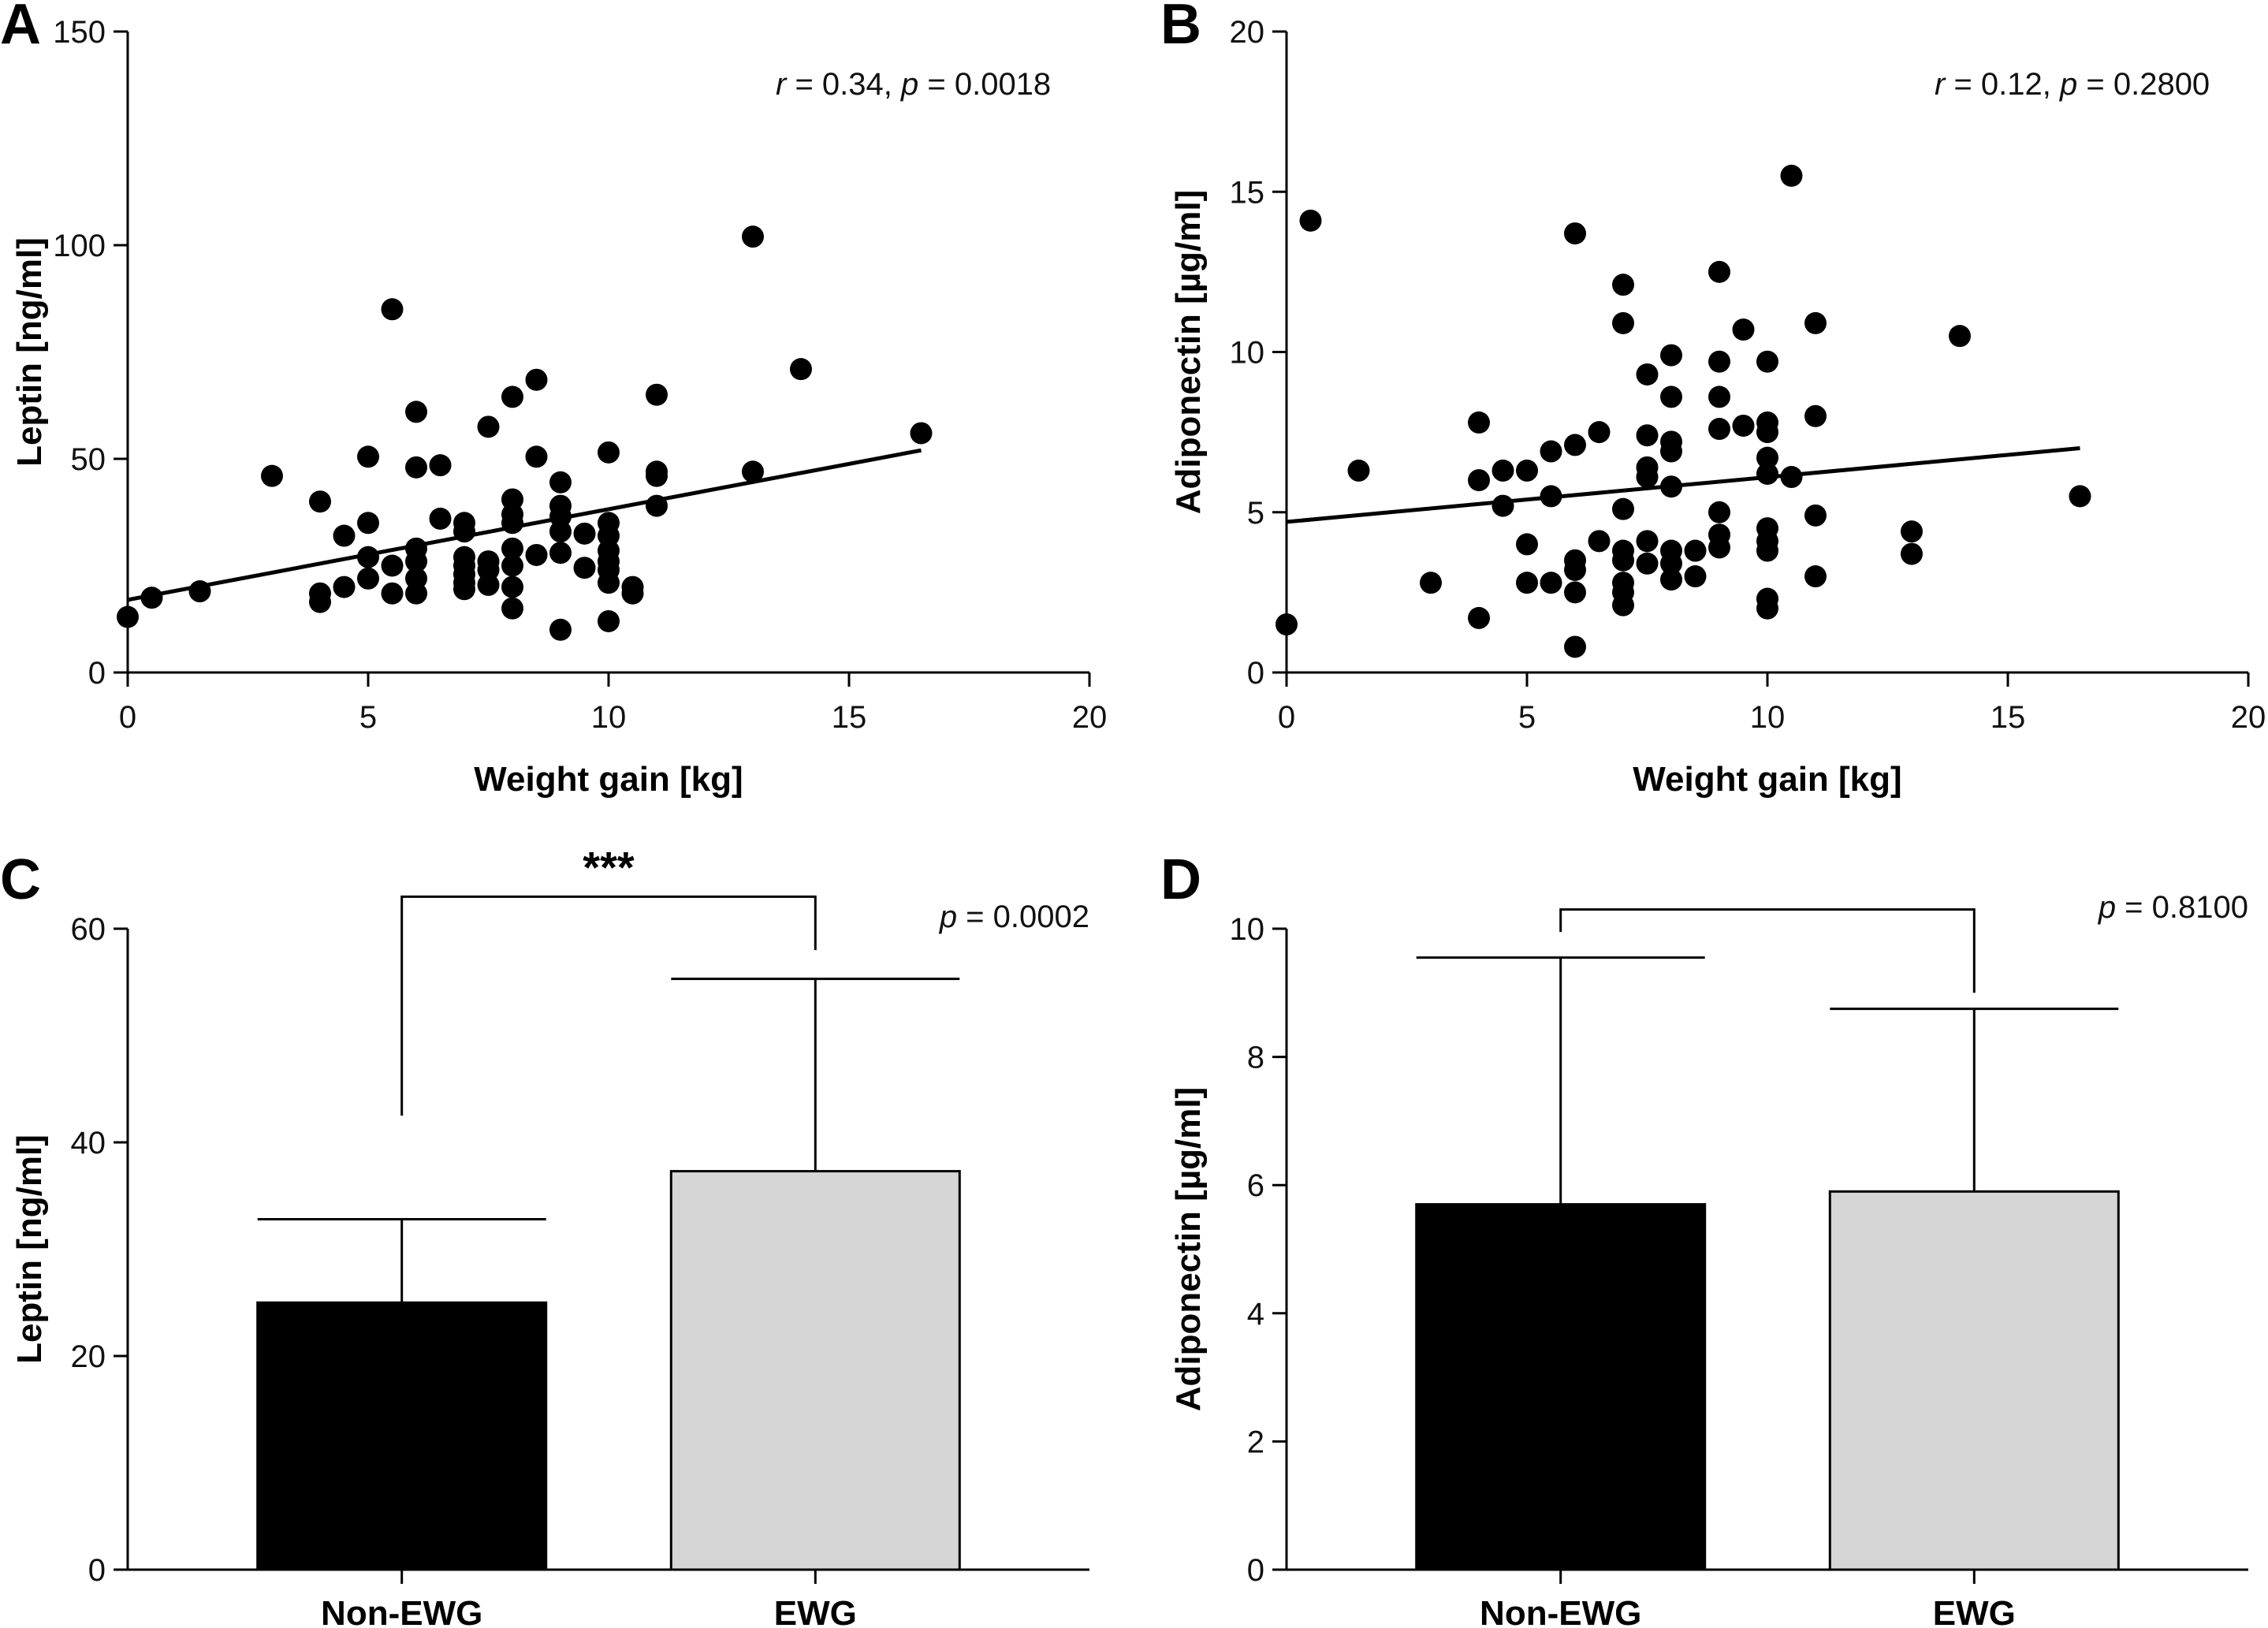  I want to click on significance-bracket, so click(609, 1006).